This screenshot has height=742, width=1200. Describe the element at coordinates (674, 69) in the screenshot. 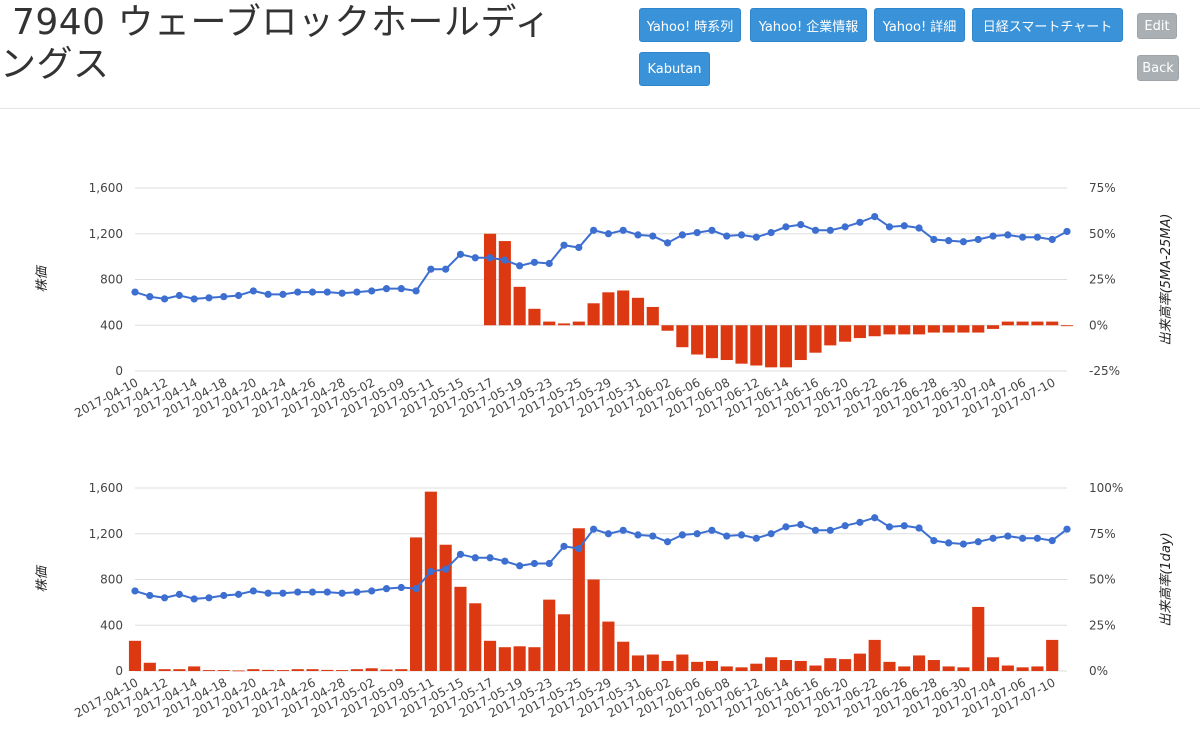

I see `kabutan-button: Kabutan` at that location.